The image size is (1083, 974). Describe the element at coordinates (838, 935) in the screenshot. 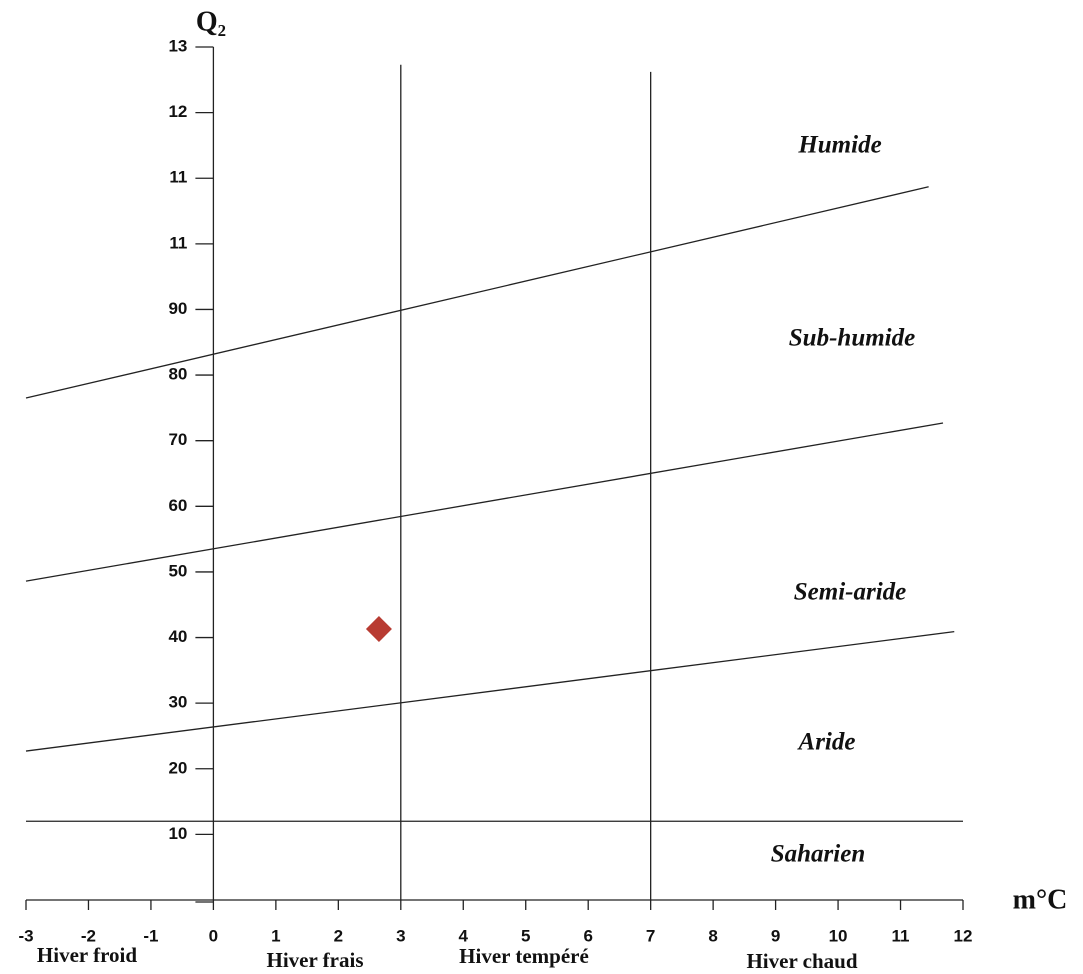

I see `x-tick-label: 10` at that location.